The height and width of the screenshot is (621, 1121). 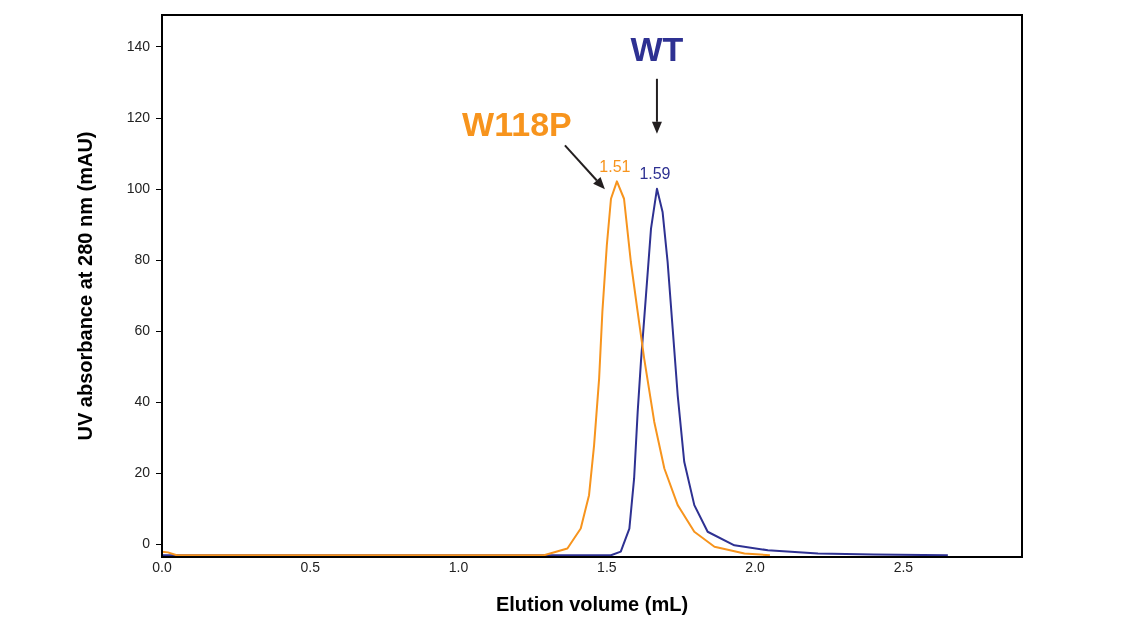 I want to click on annotation: 1.51, so click(x=615, y=166).